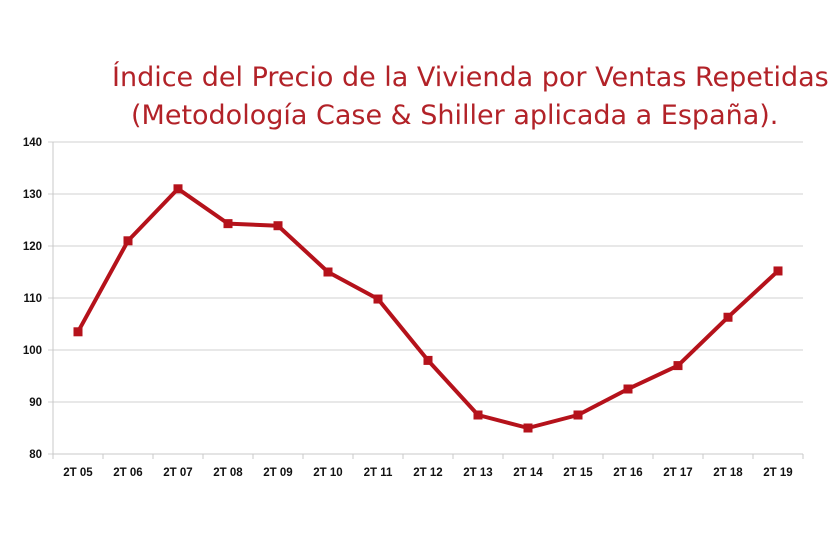 The height and width of the screenshot is (550, 831). I want to click on x-tick-label: 2T 09, so click(277, 473).